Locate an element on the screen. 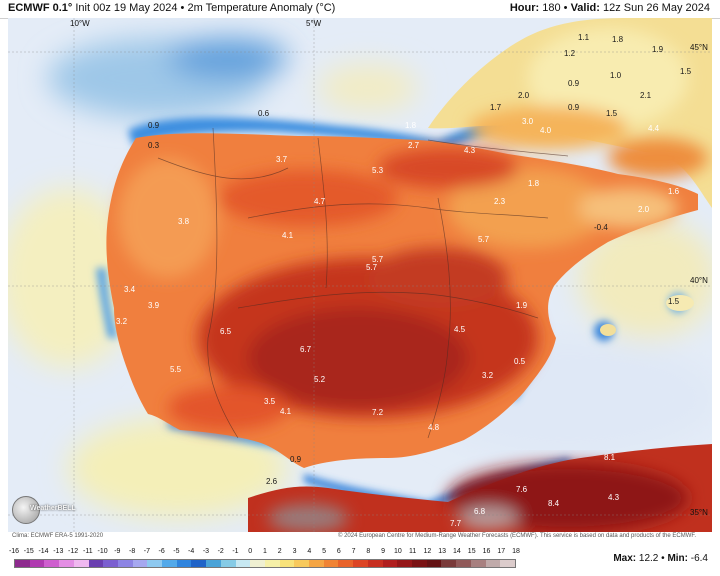 This screenshot has width=720, height=576. legend-tick-label: -9 is located at coordinates (117, 551).